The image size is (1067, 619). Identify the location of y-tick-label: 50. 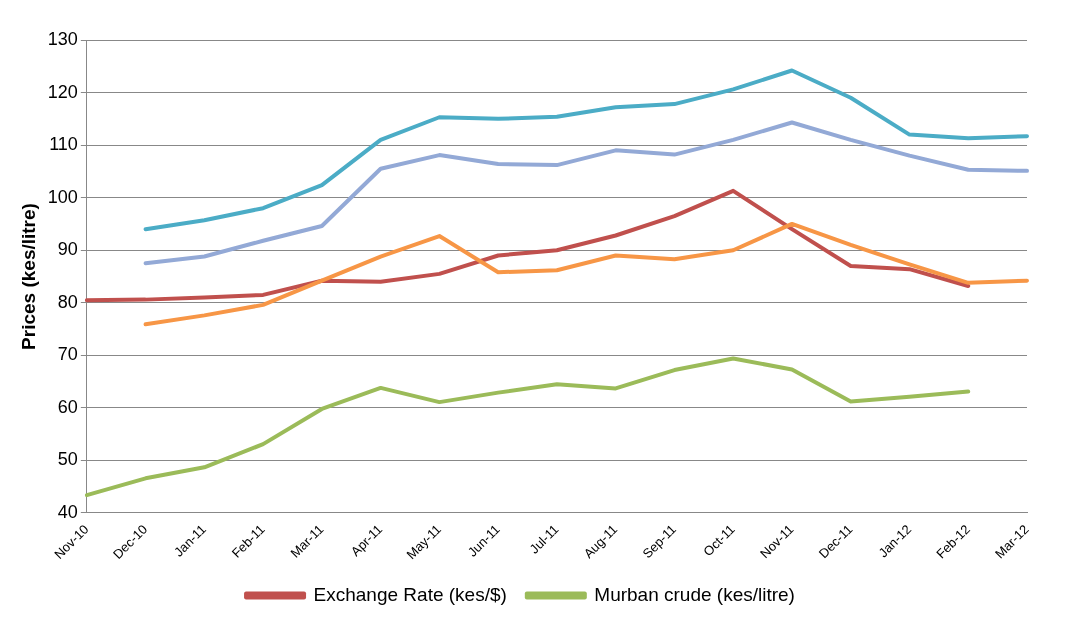
(67, 459).